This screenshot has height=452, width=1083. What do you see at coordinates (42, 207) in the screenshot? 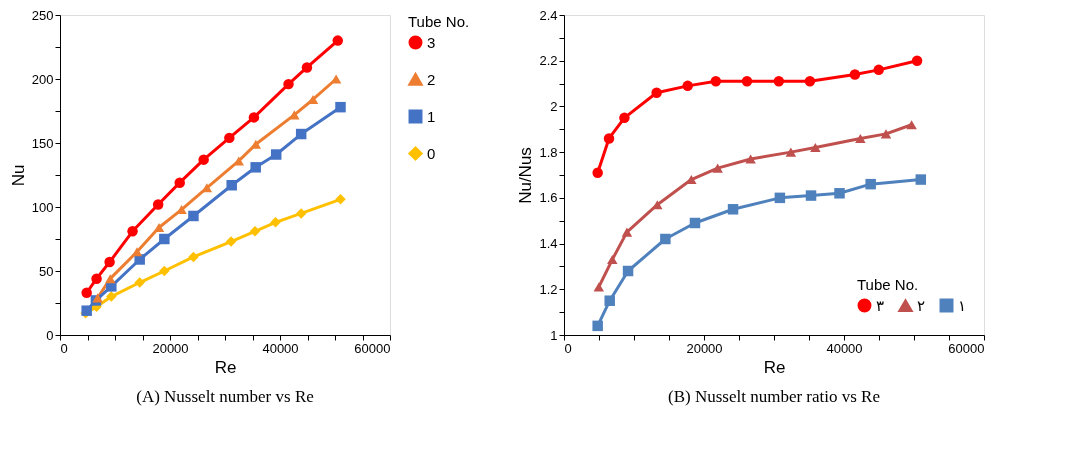
I see `y-tick-label: 100` at bounding box center [42, 207].